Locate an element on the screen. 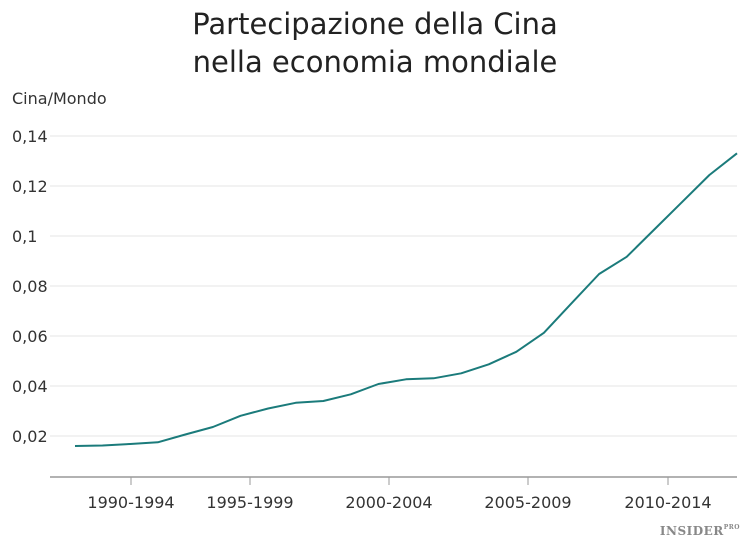 Image resolution: width=750 pixels, height=547 pixels. y-tick-label: 0,12 is located at coordinates (30, 186).